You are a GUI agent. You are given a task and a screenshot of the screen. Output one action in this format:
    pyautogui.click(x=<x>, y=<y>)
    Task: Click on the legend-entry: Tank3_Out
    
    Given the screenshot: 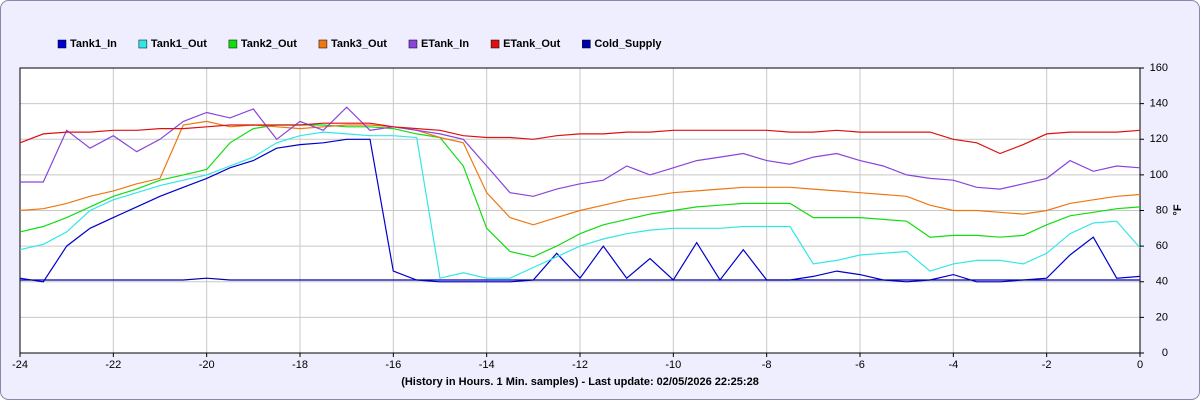 What is the action you would take?
    pyautogui.click(x=359, y=44)
    